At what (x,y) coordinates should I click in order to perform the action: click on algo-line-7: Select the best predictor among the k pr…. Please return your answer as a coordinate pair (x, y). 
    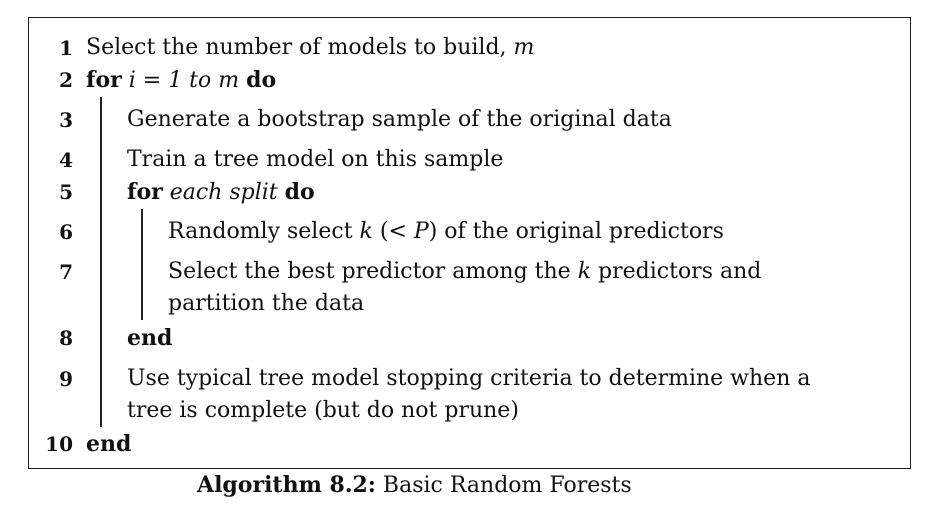
    Looking at the image, I should click on (465, 271).